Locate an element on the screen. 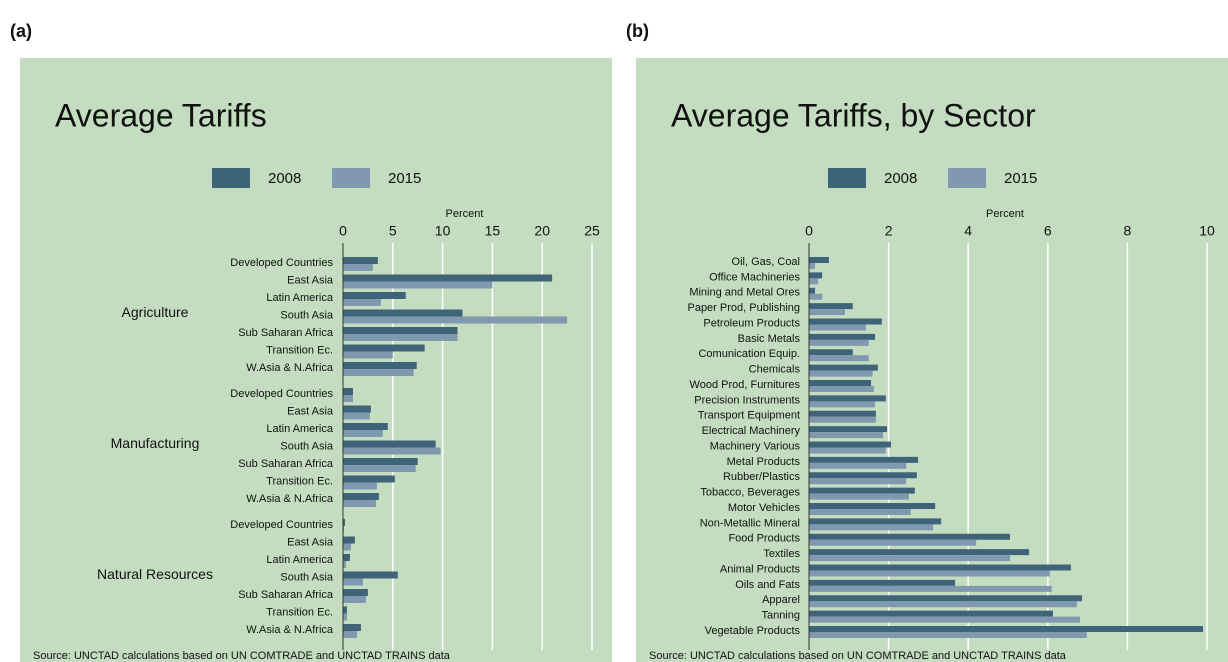 The height and width of the screenshot is (662, 1228). legend-label: 2015 is located at coordinates (404, 178).